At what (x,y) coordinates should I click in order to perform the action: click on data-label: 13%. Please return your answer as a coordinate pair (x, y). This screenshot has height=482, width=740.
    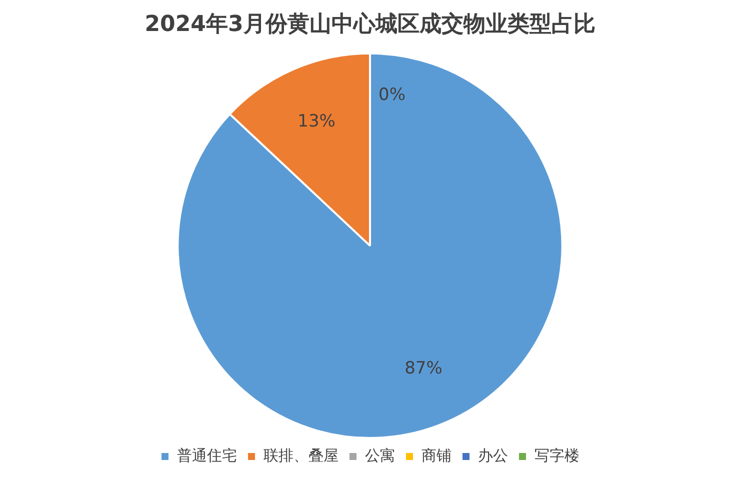
    Looking at the image, I should click on (317, 122).